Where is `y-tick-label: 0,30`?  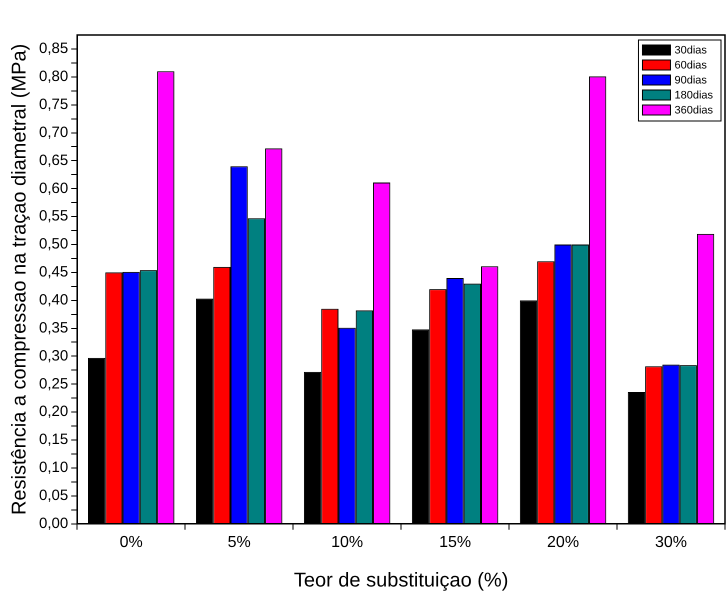
y-tick-label: 0,30 is located at coordinates (53, 355).